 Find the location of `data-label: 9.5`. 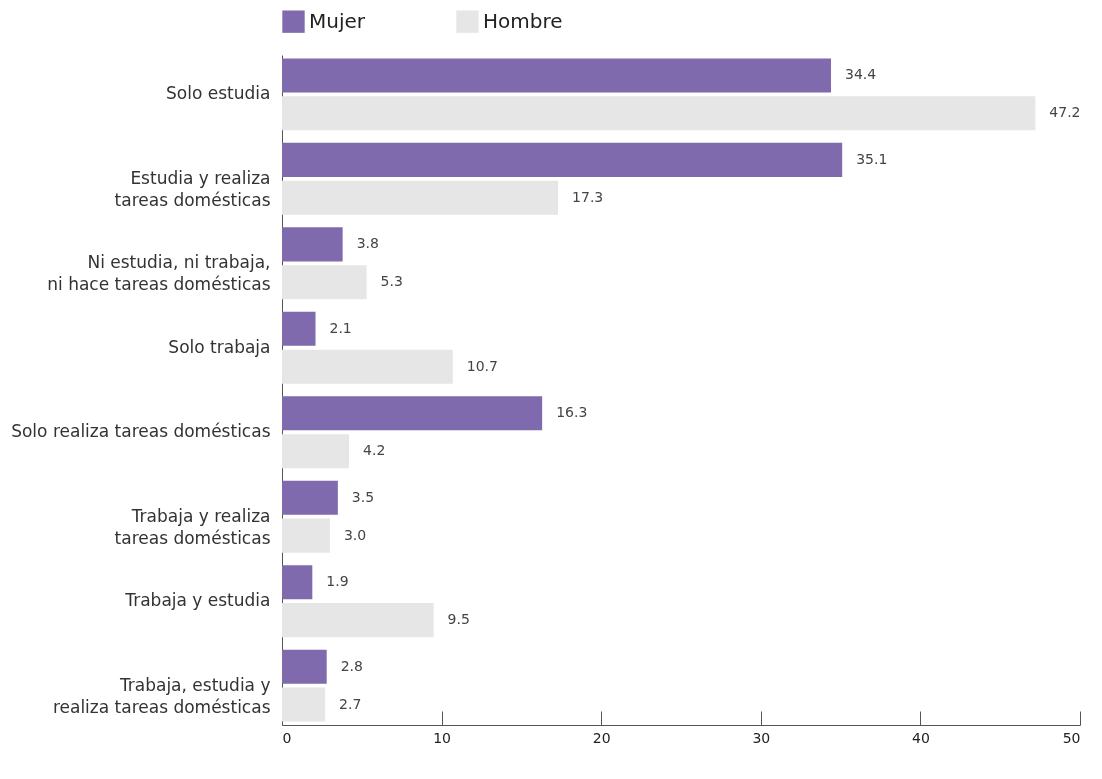

data-label: 9.5 is located at coordinates (458, 619).